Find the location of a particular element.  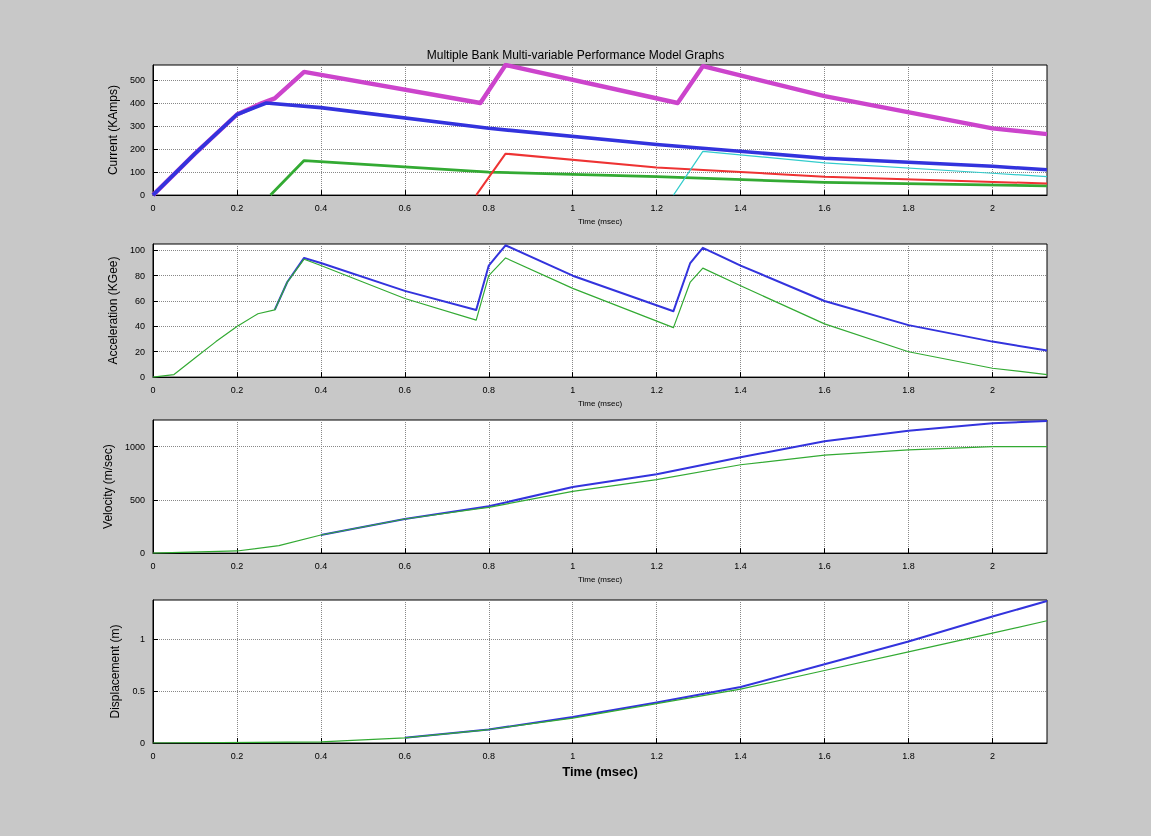

y-tick-label: 40 is located at coordinates (139, 326).